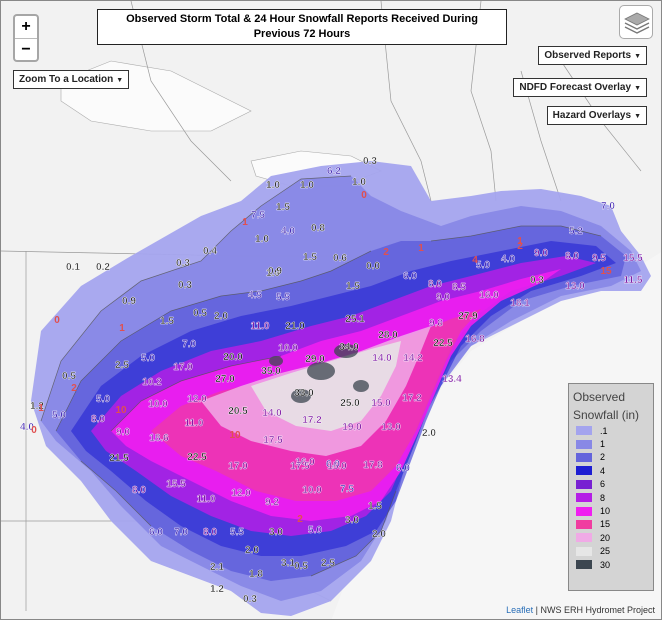 This screenshot has width=662, height=620. Describe the element at coordinates (599, 258) in the screenshot. I see `snow-report-label: 9.5` at that location.